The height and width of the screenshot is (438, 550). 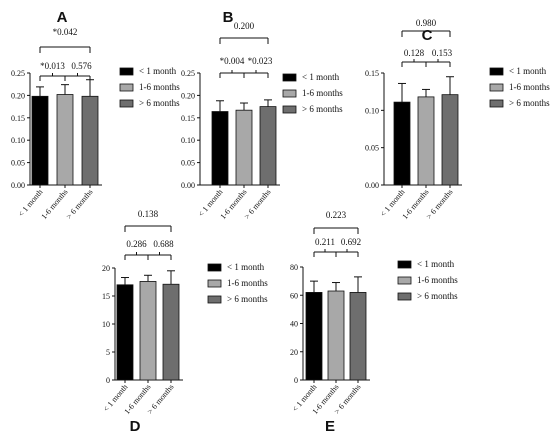 I want to click on x-tick-label: > 6 months, so click(x=79, y=204).